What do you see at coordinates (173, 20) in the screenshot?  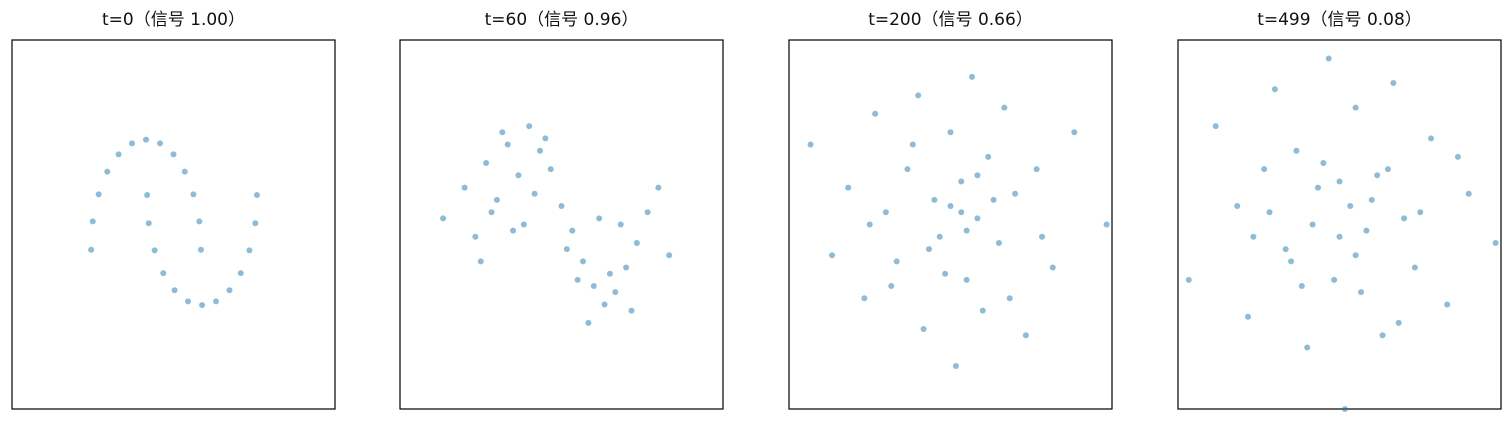 I see `panel-title: t=0（信号 1.00）` at bounding box center [173, 20].